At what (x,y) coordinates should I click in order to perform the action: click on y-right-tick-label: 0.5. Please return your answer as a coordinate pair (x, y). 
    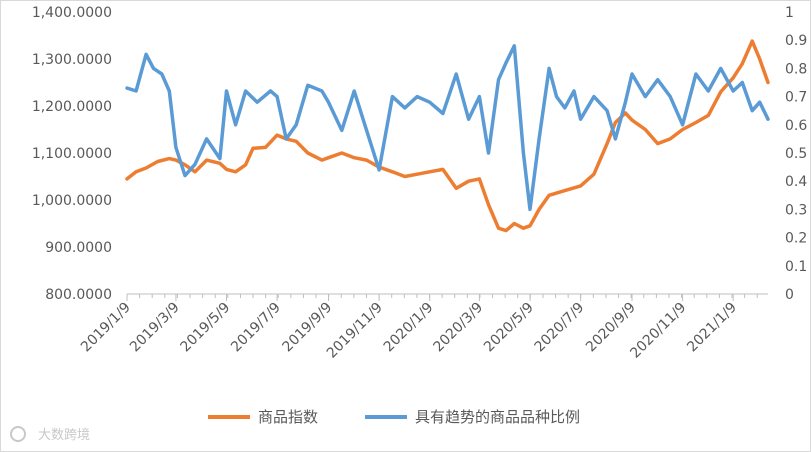
    Looking at the image, I should click on (796, 154).